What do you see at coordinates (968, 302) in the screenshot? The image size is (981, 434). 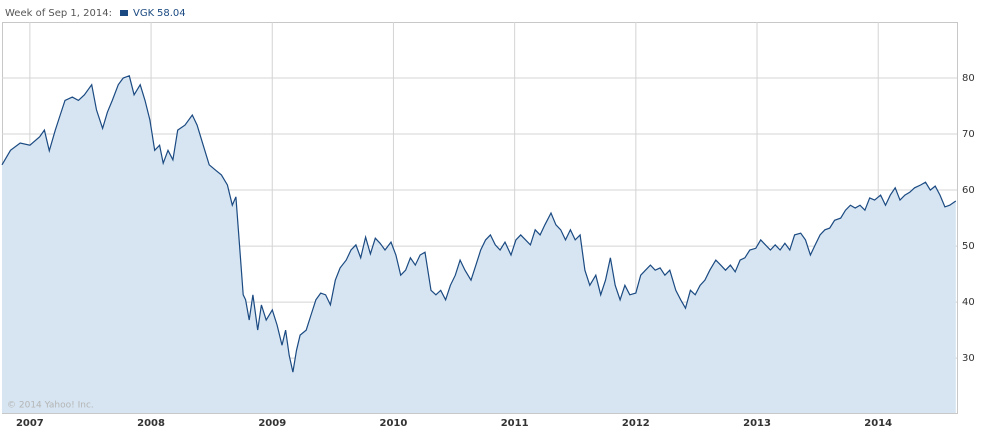 I see `y-tick-label: 40` at bounding box center [968, 302].